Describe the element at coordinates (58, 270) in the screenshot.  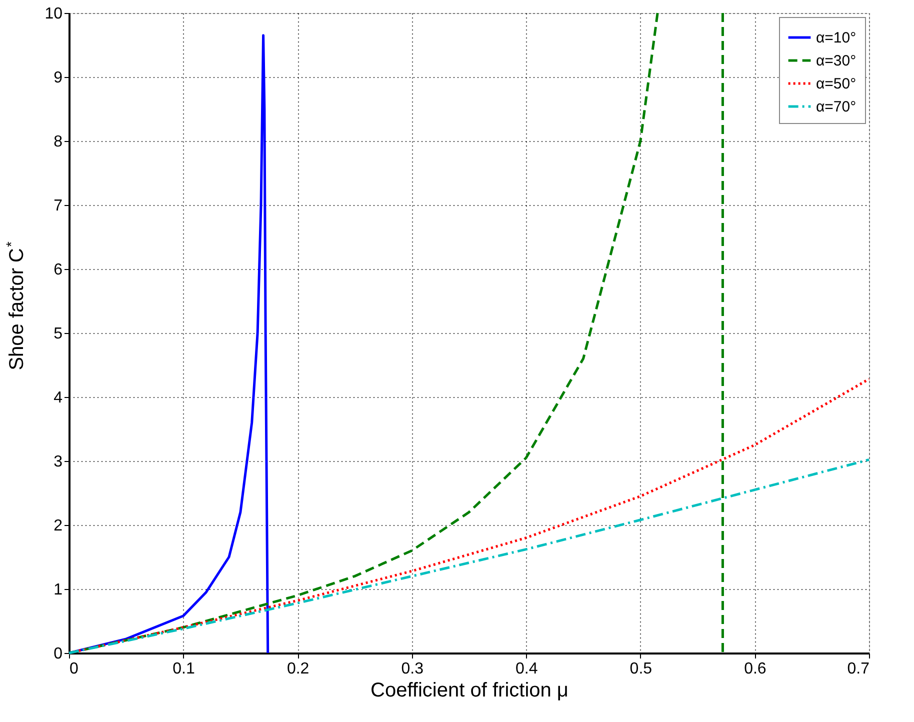
I see `y-tick-label: 6` at that location.